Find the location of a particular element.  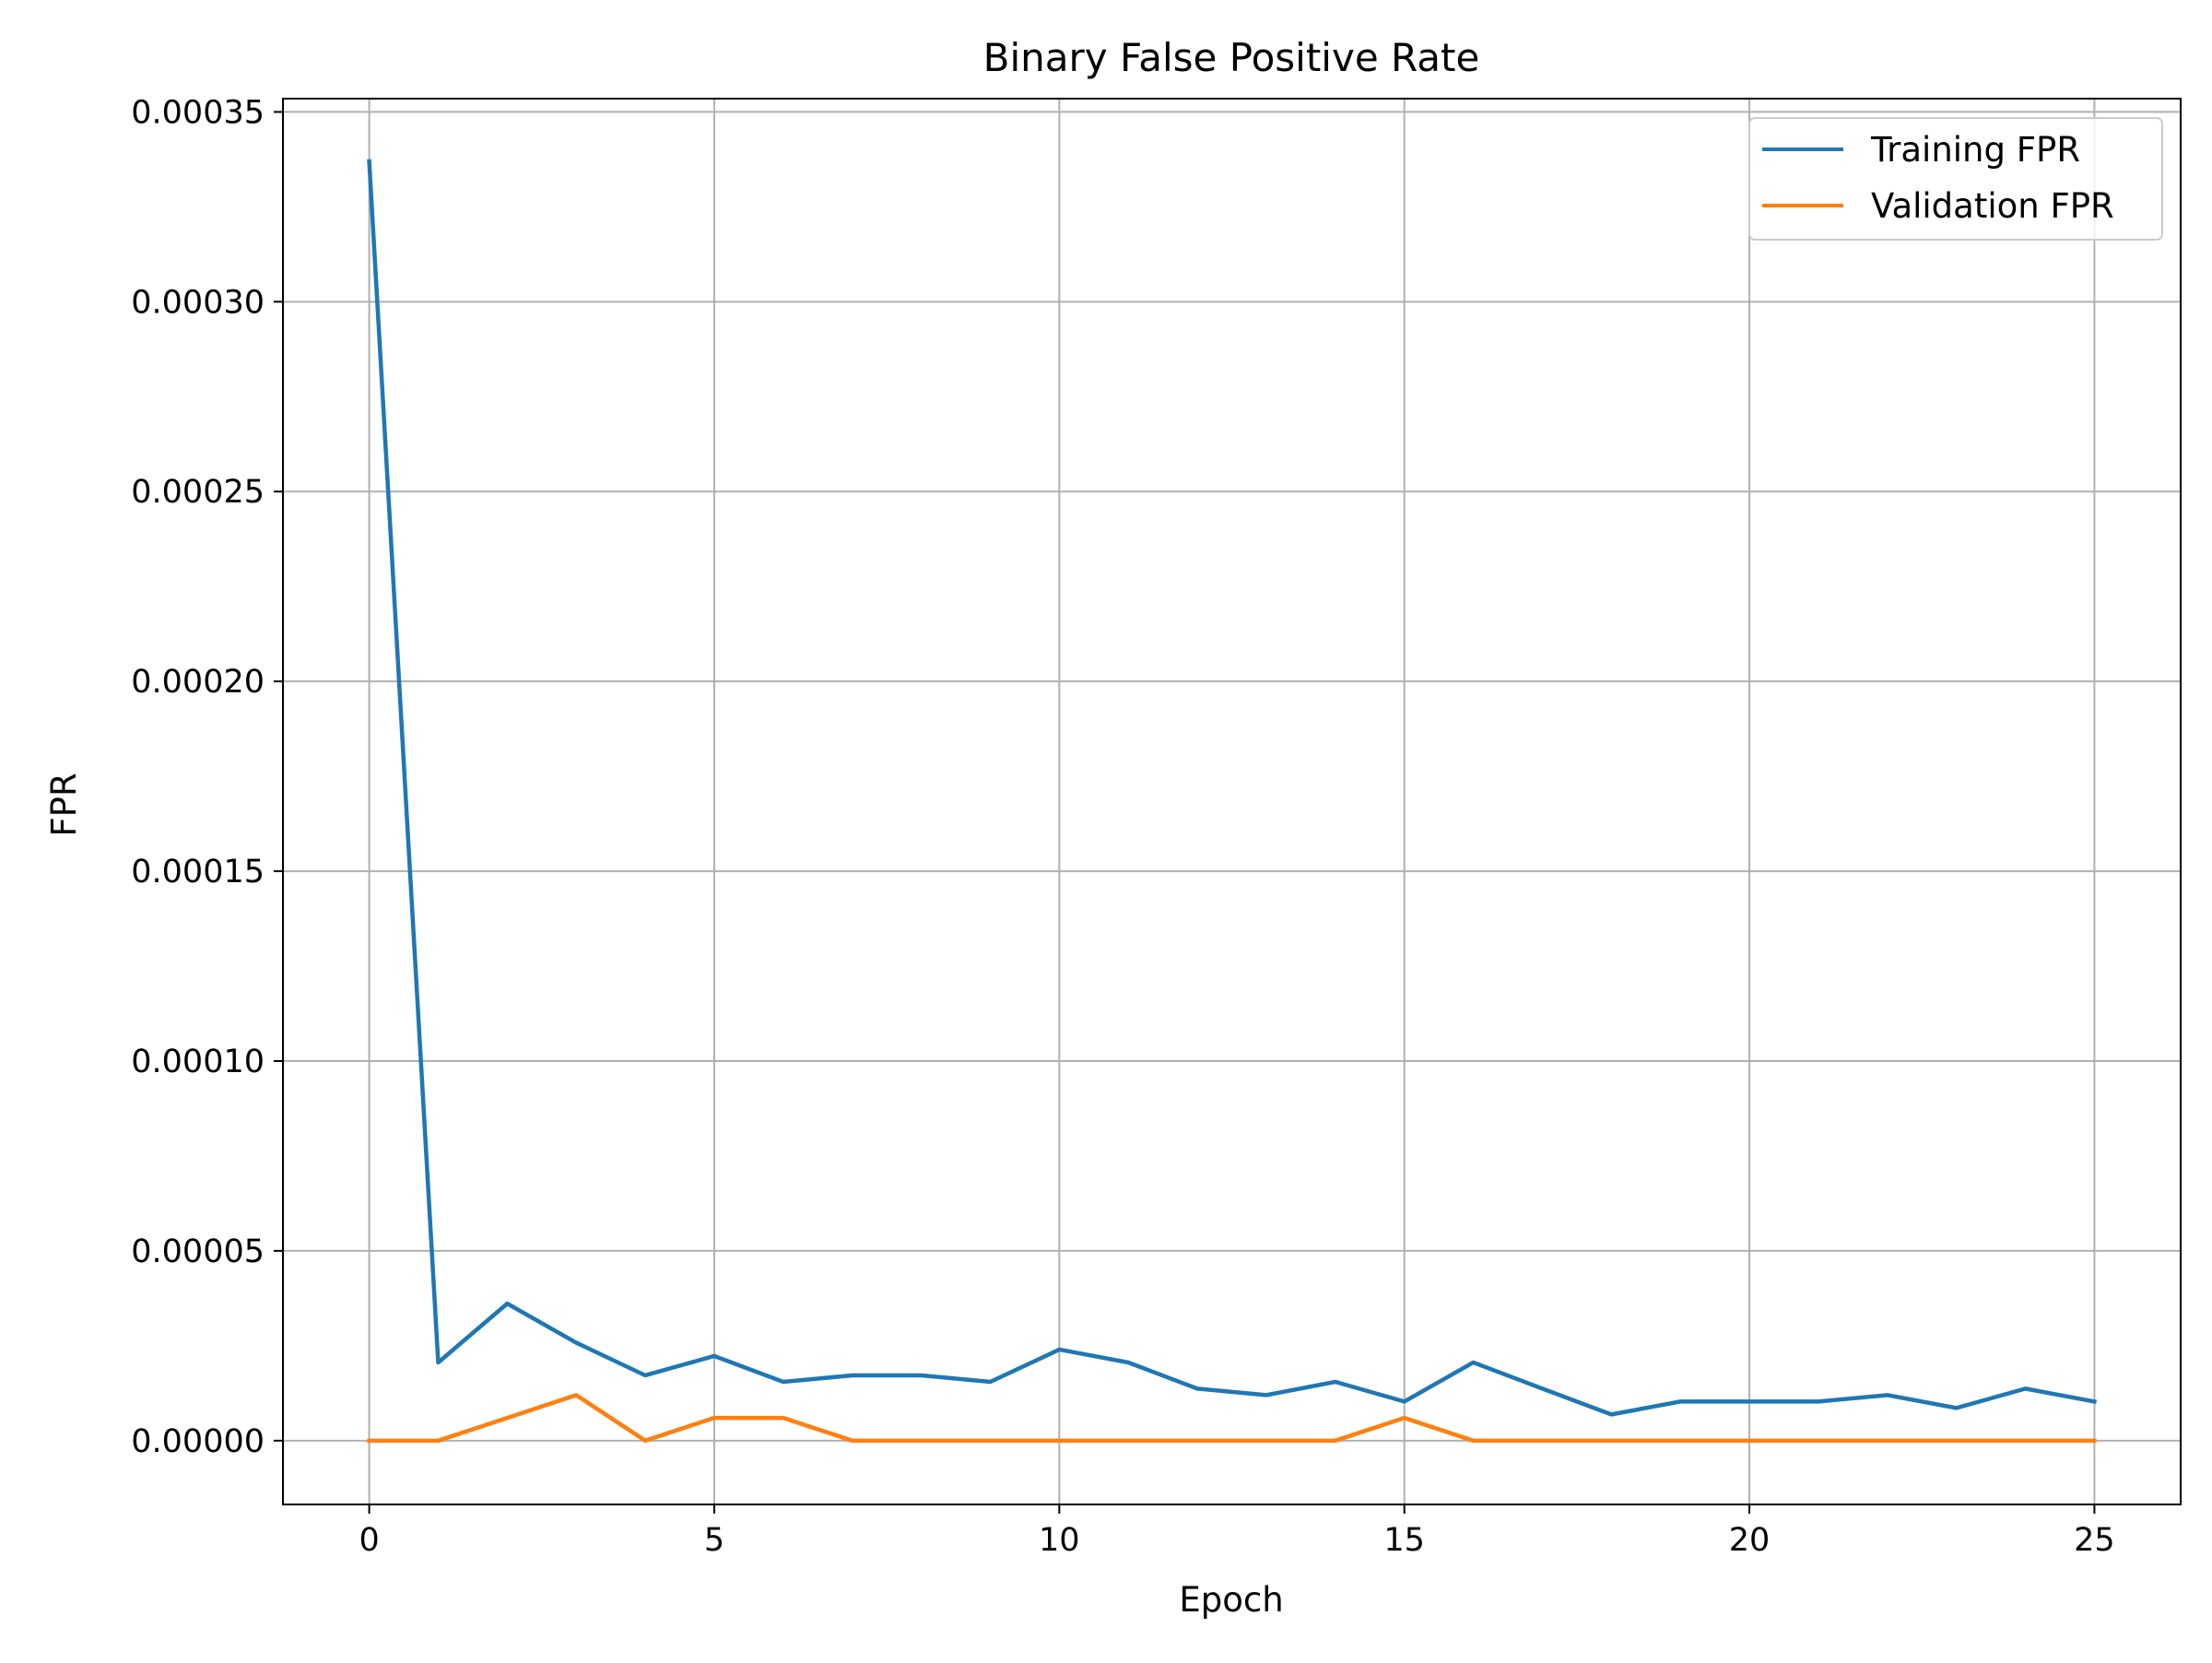

x-tick-label: 5 is located at coordinates (714, 1540).